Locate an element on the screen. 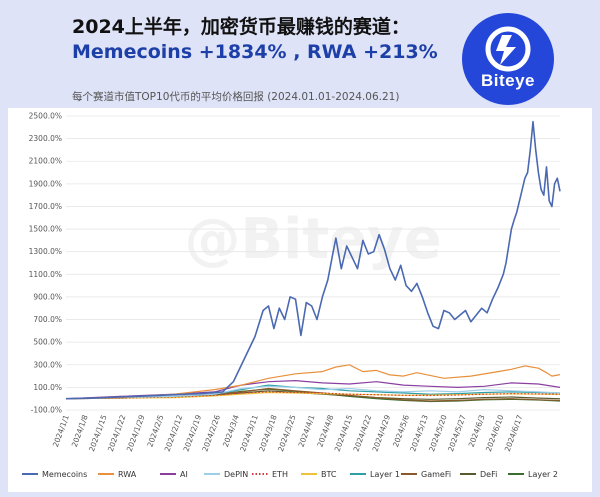 The height and width of the screenshot is (497, 600). x-tick-label: 2024/2/12 is located at coordinates (174, 432).